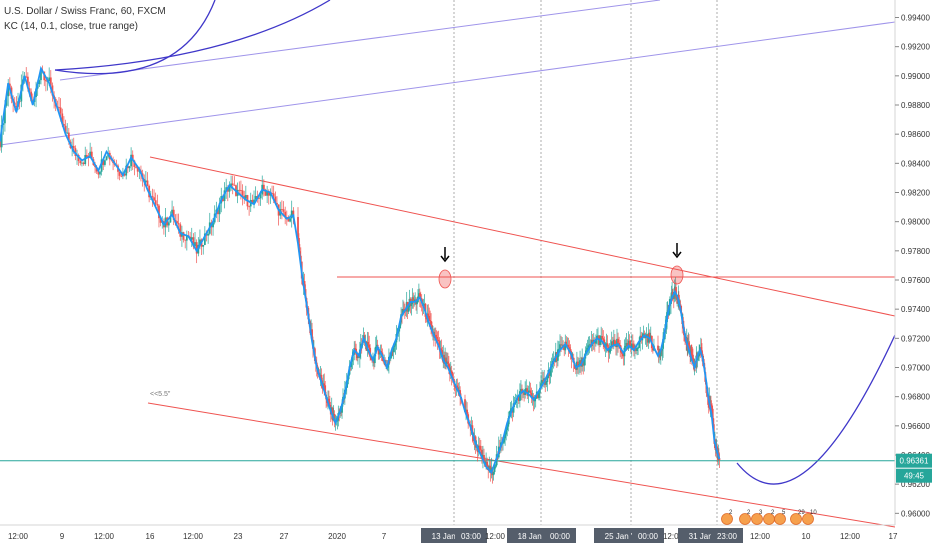  What do you see at coordinates (915, 280) in the screenshot?
I see `price-tick-label: 0.97600` at bounding box center [915, 280].